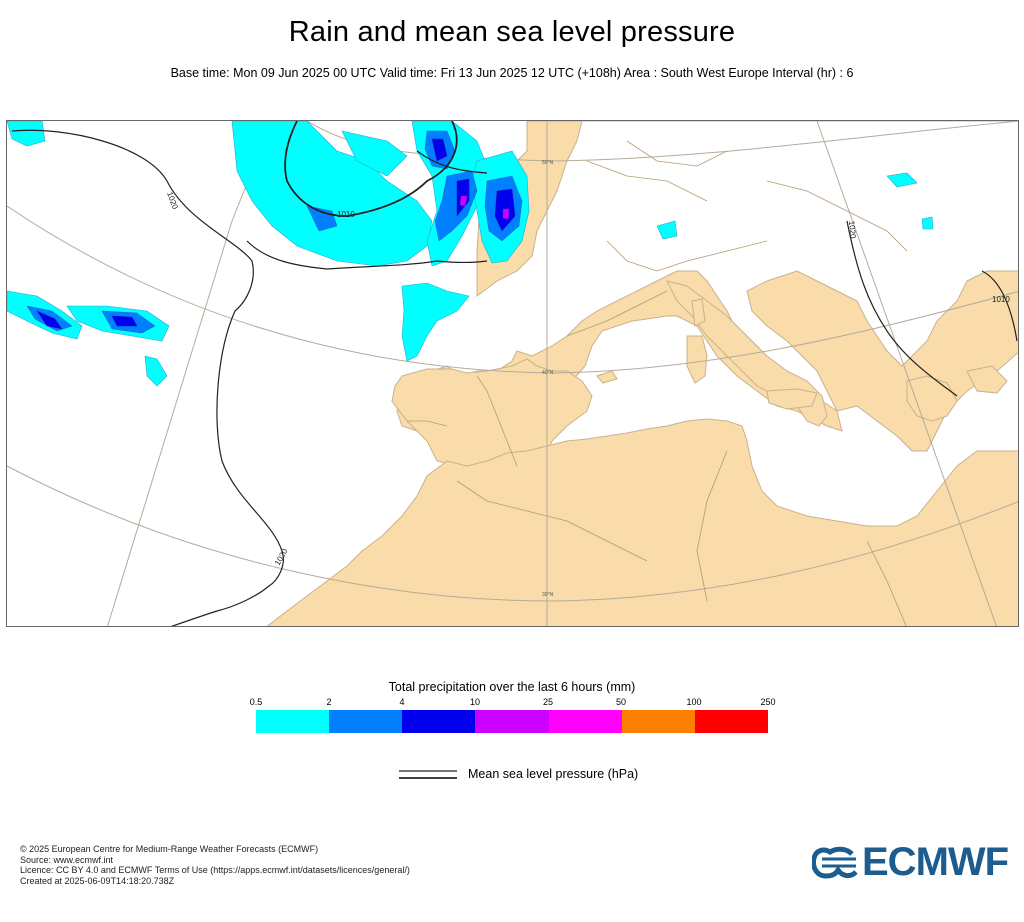 Image resolution: width=1024 pixels, height=922 pixels. Describe the element at coordinates (548, 379) in the screenshot. I see `lat-labels: 50°N 40°N 30°N` at that location.